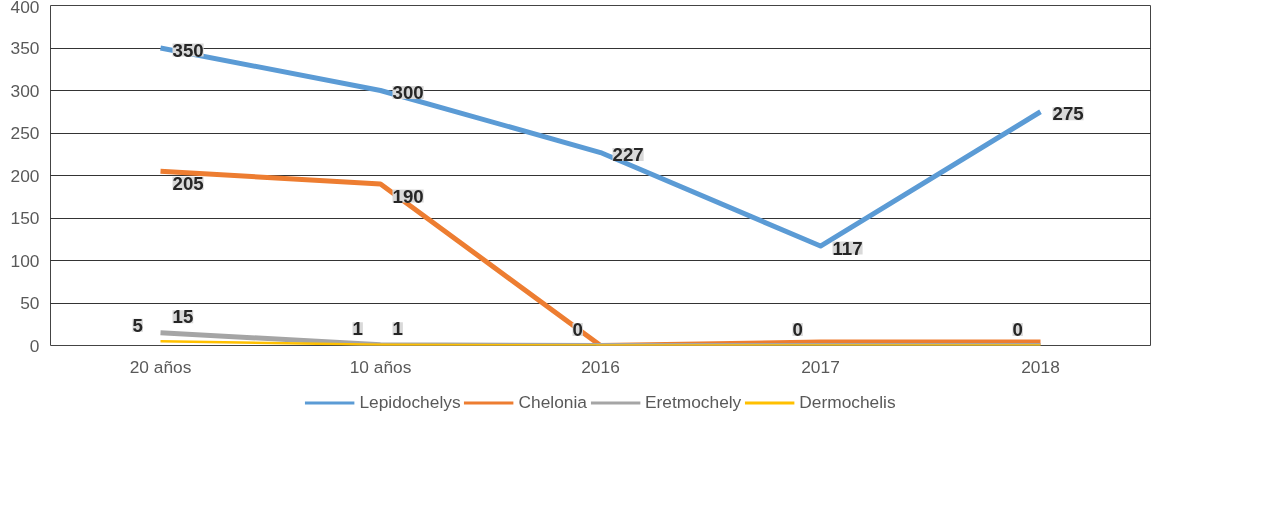 The width and height of the screenshot is (1276, 510). I want to click on data-label: 300, so click(408, 92).